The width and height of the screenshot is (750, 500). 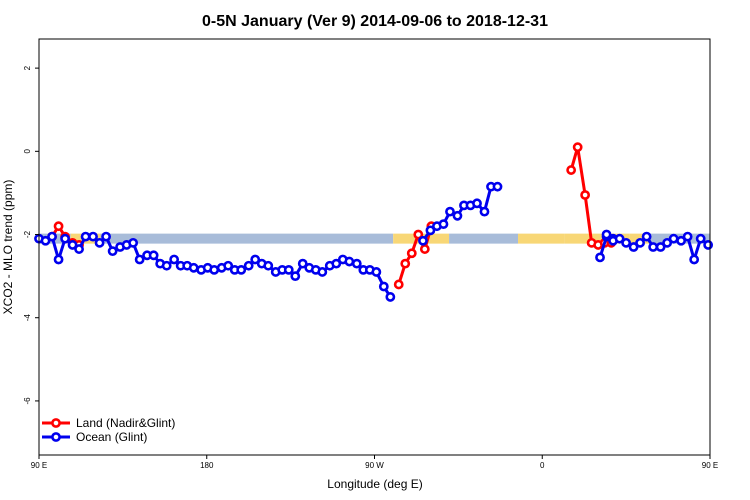 I want to click on legend: Land (Nadir&Glint)Ocean (Glint), so click(x=108, y=430).